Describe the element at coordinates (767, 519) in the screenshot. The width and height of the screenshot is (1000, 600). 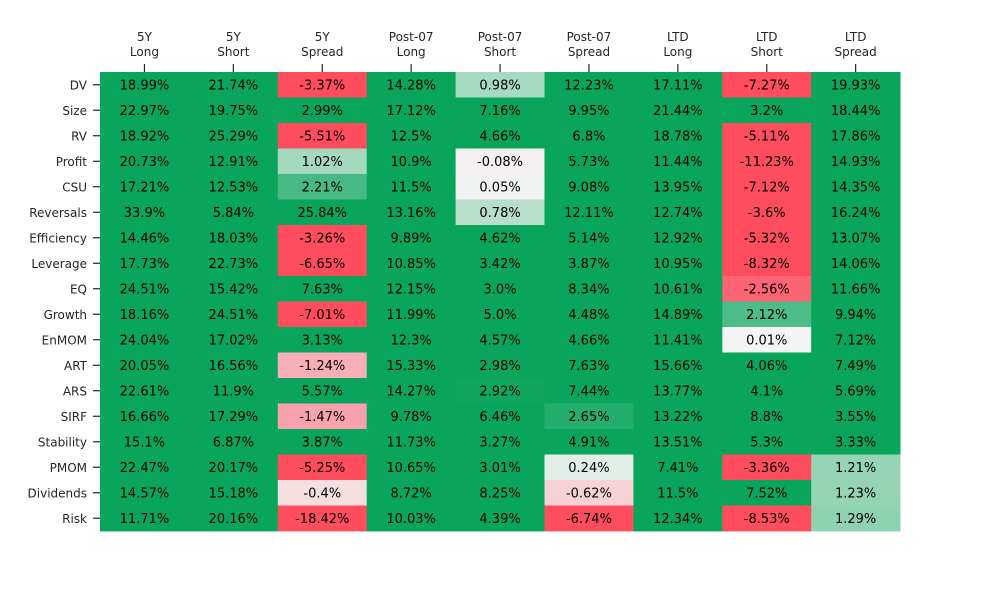
I see `cell-value-label: -8.53%` at that location.